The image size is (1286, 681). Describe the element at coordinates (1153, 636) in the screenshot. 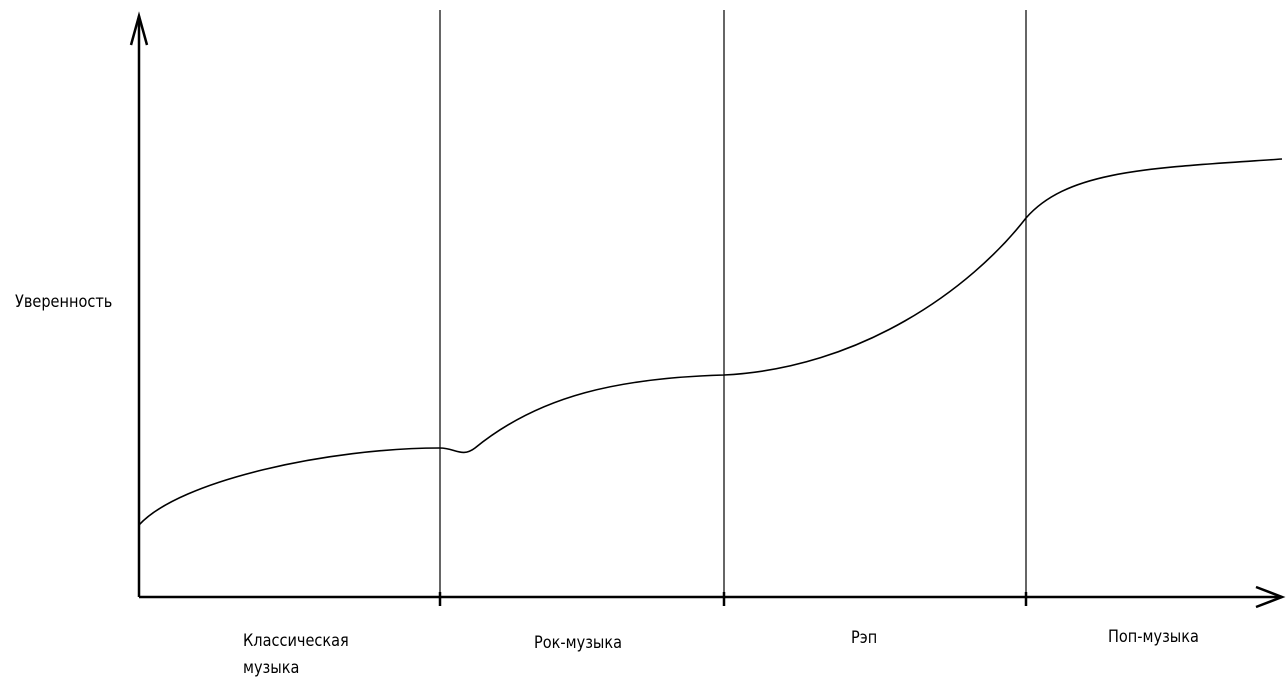

I see `section-label-pop: Поп-музыка` at that location.